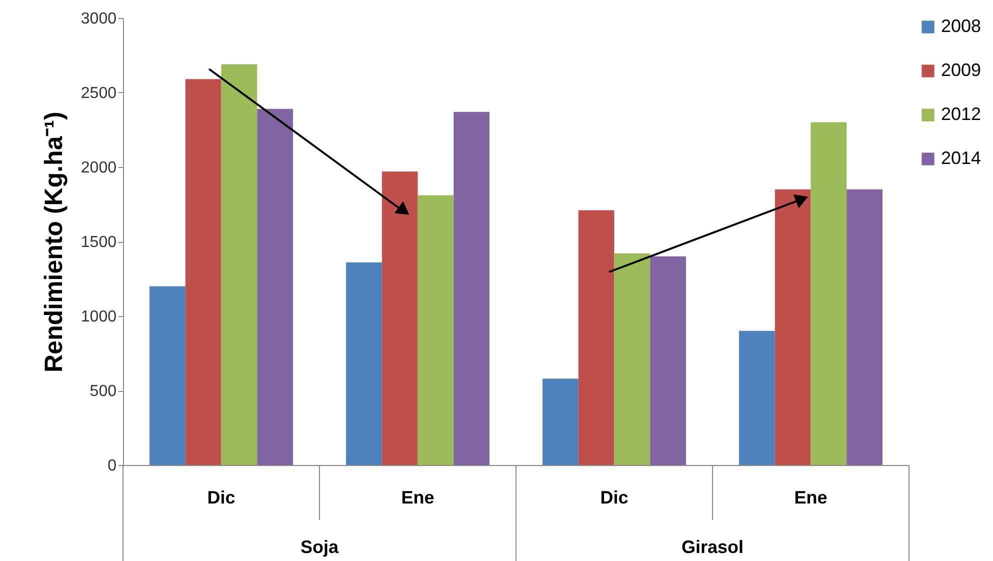 Image resolution: width=993 pixels, height=561 pixels. What do you see at coordinates (320, 547) in the screenshot?
I see `text: Soja` at bounding box center [320, 547].